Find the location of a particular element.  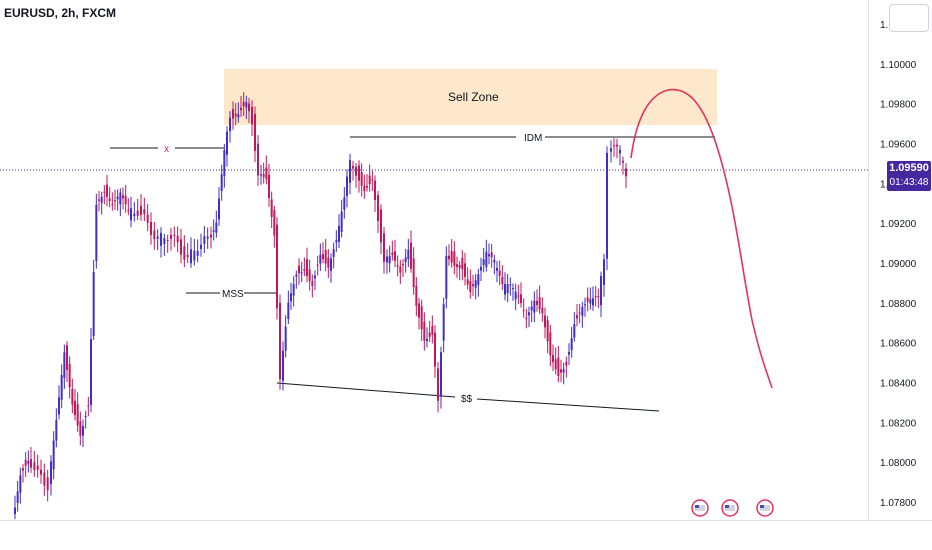

event-icons is located at coordinates (732, 508).